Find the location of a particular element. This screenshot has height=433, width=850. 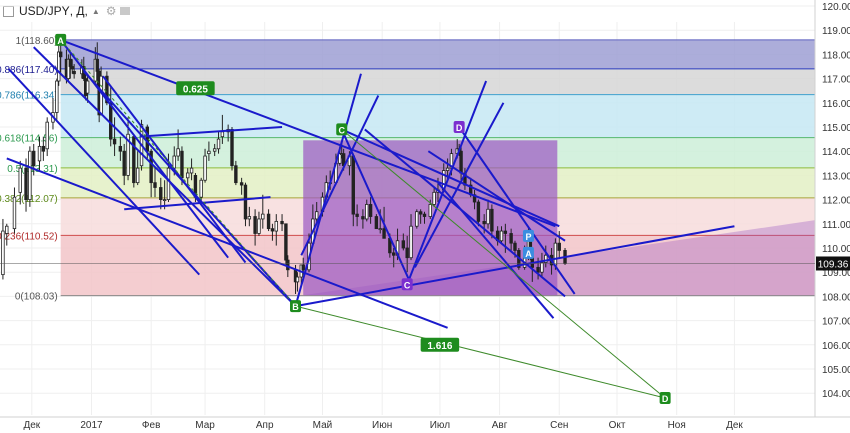

projection-line is located at coordinates (480, 352).